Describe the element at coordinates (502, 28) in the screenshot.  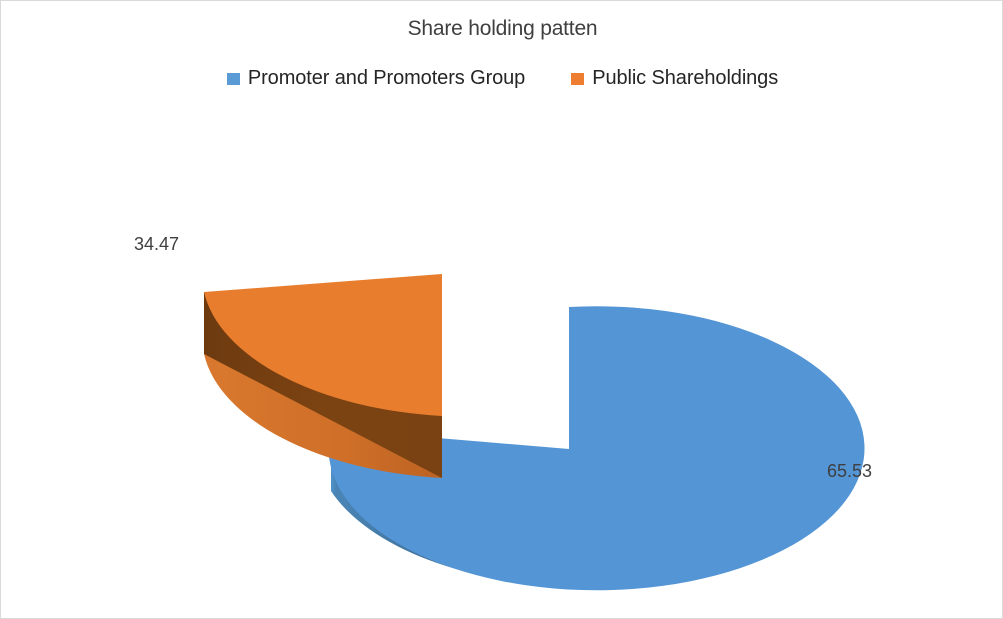
I see `chart-title: Share holding patten` at that location.